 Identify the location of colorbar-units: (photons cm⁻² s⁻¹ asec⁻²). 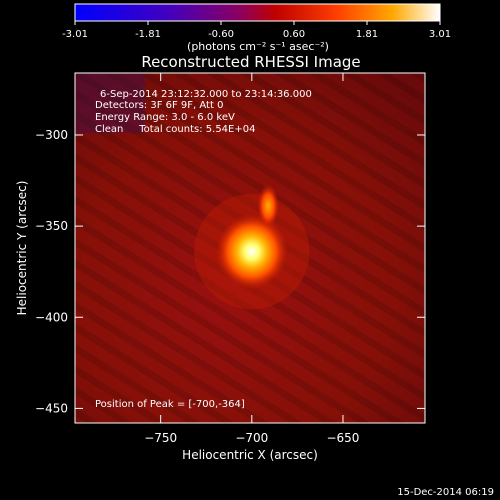
(258, 46).